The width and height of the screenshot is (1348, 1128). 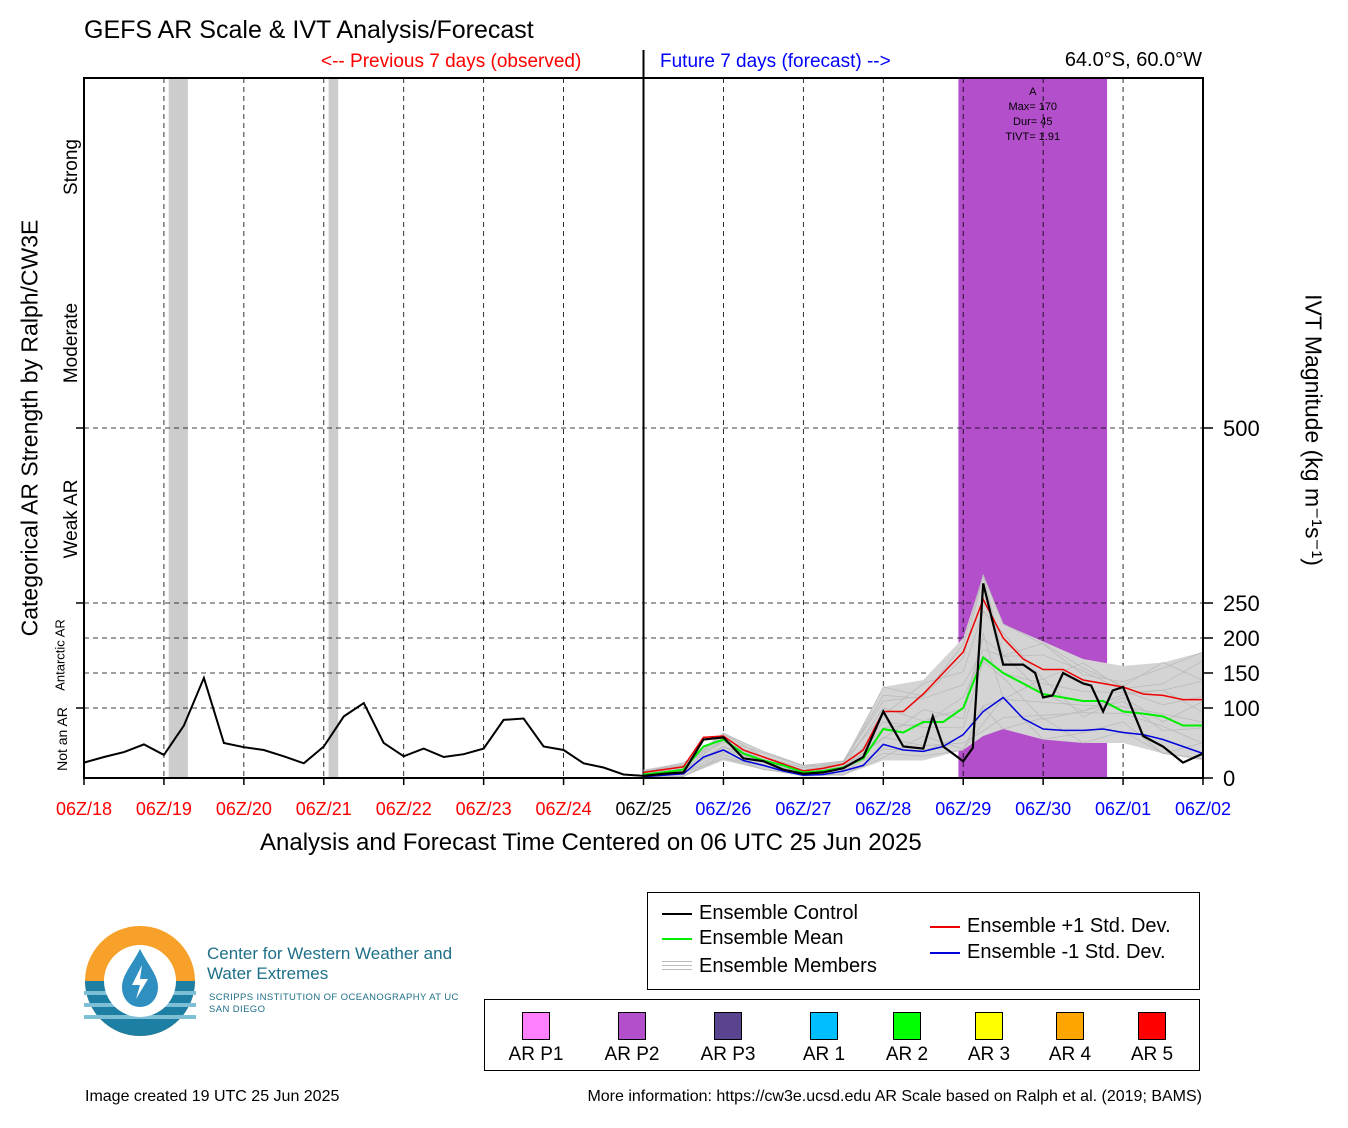 What do you see at coordinates (883, 809) in the screenshot?
I see `x-tick-label-06Z/28: 06Z/28` at bounding box center [883, 809].